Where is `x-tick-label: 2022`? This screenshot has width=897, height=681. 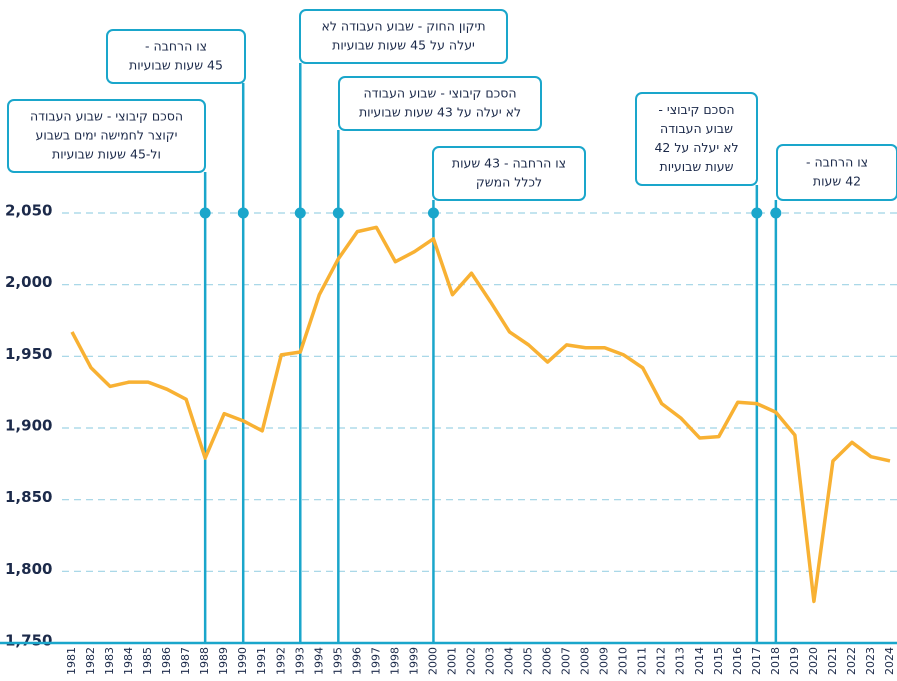 x-tick-label: 2022 is located at coordinates (851, 661).